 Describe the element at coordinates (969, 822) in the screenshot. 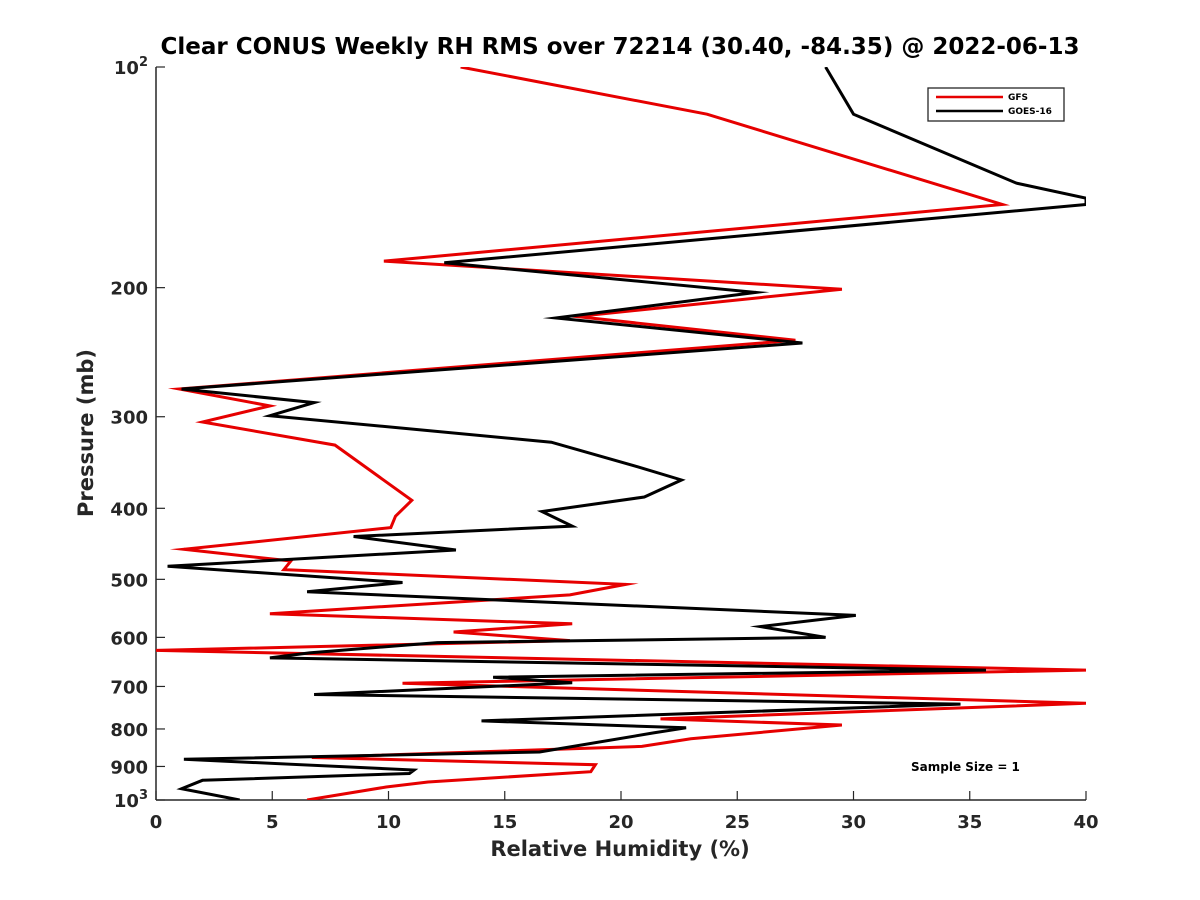

I see `x-tick-label: 35` at that location.